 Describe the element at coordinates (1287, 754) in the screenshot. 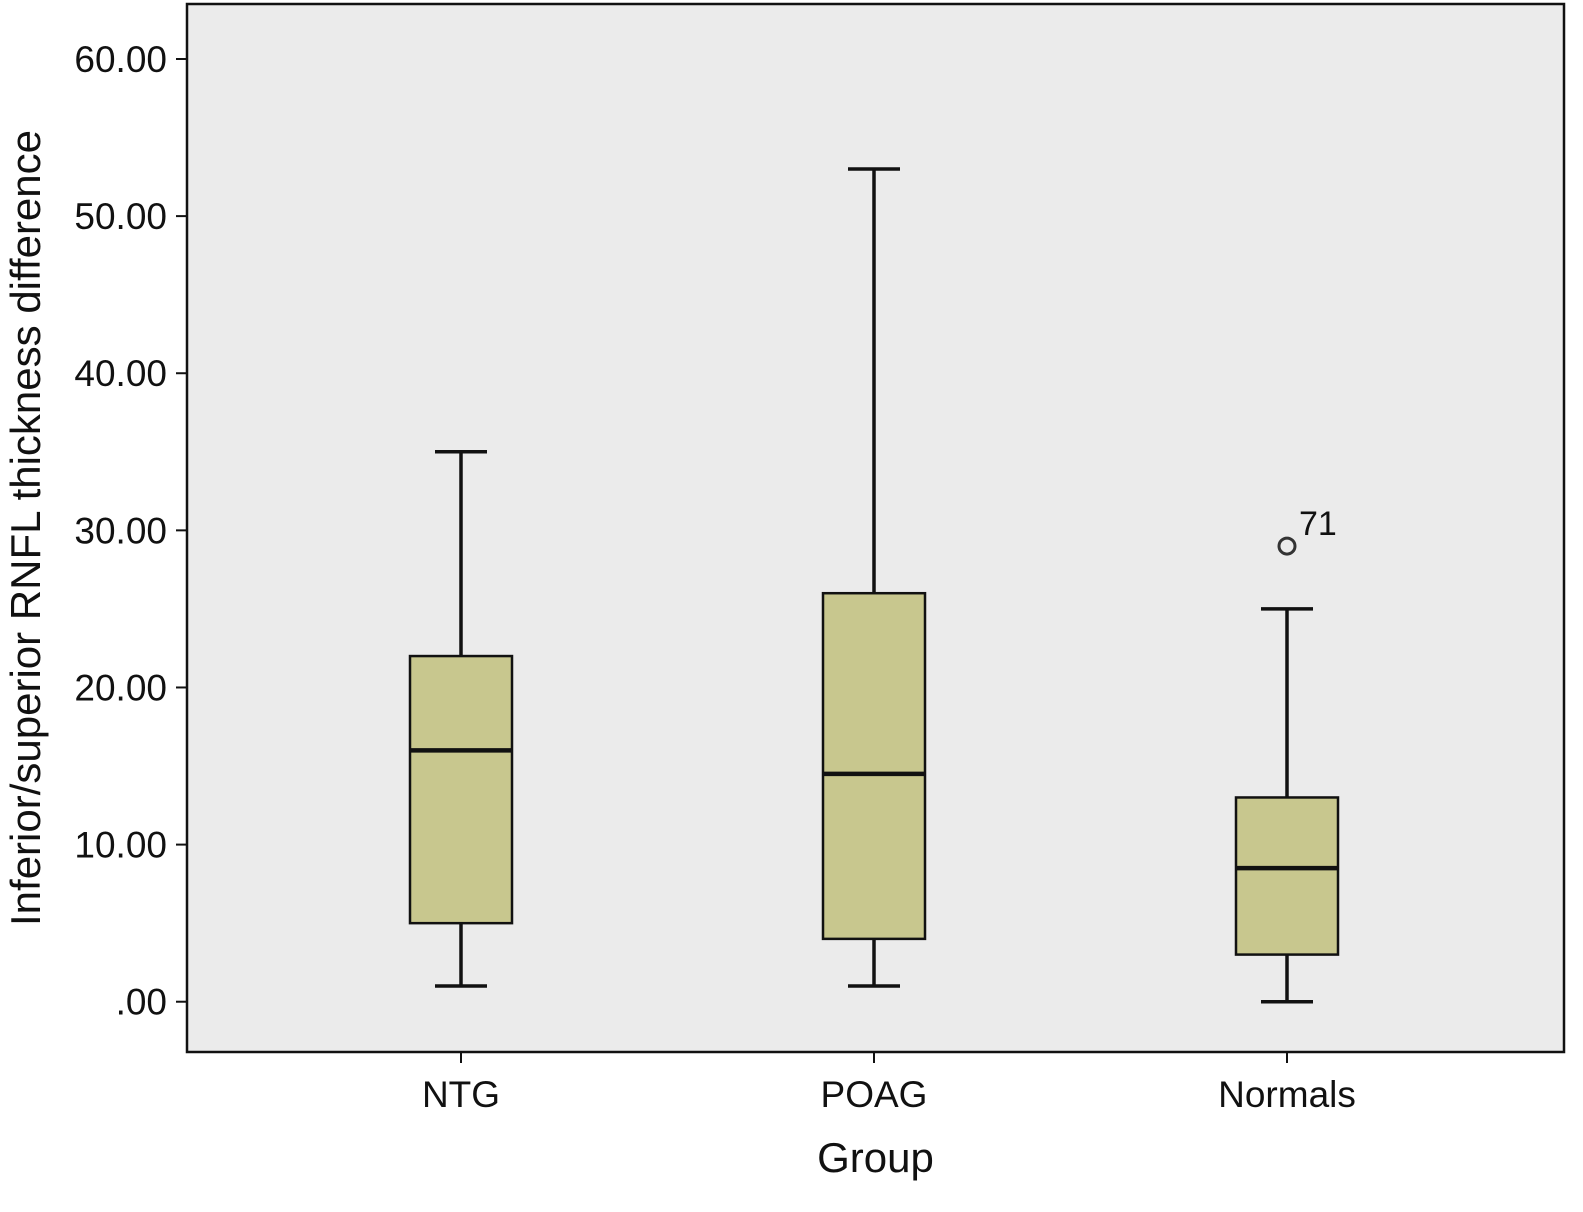

I see `box-normals: 71` at that location.